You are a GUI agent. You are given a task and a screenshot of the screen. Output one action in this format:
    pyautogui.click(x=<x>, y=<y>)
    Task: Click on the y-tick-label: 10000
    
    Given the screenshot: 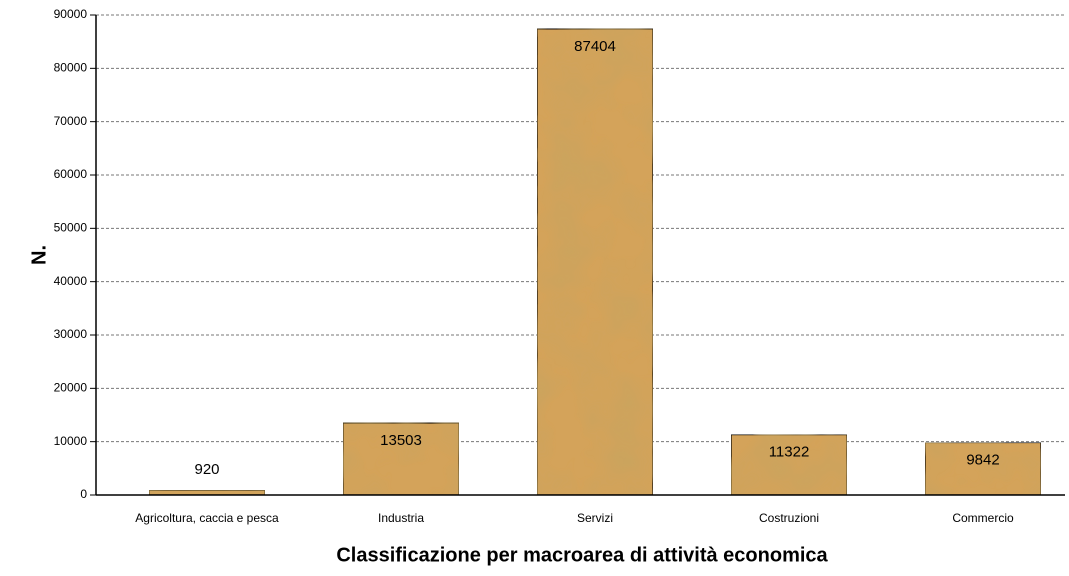 What is the action you would take?
    pyautogui.click(x=71, y=441)
    